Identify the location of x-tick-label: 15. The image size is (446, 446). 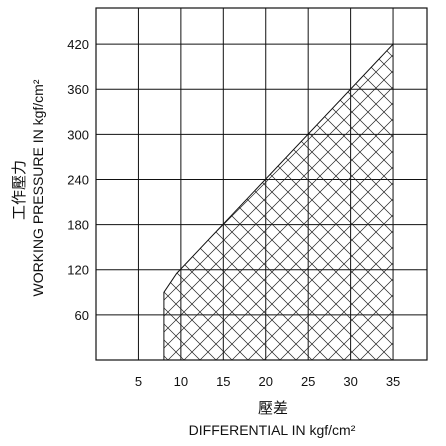
(223, 381).